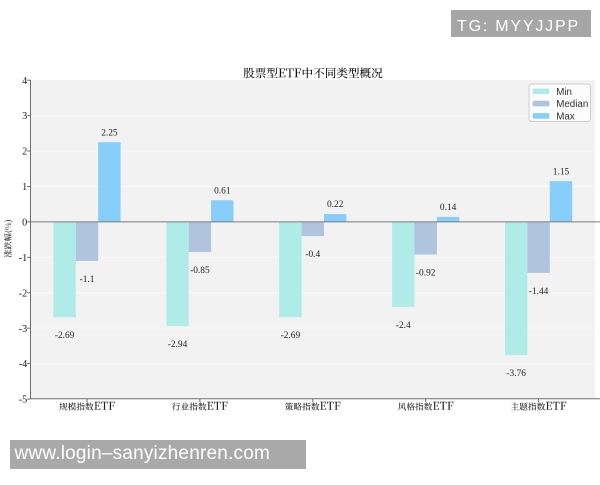  I want to click on svg-text: -4, so click(23, 364).